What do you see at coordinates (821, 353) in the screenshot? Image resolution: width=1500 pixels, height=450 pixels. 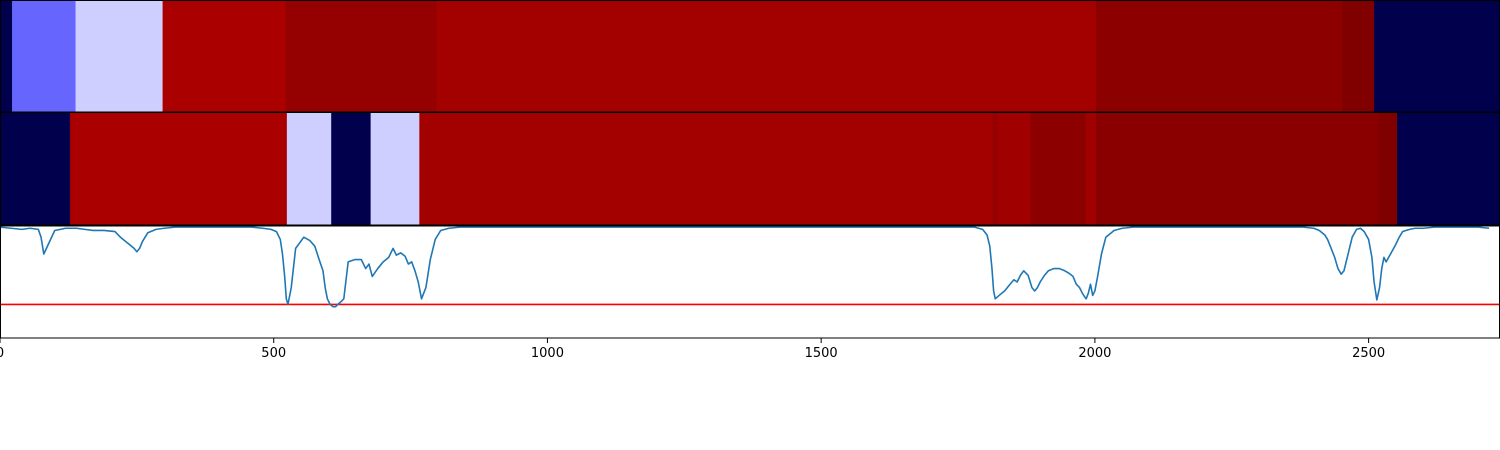 I see `x-tick-label: 1500` at bounding box center [821, 353].